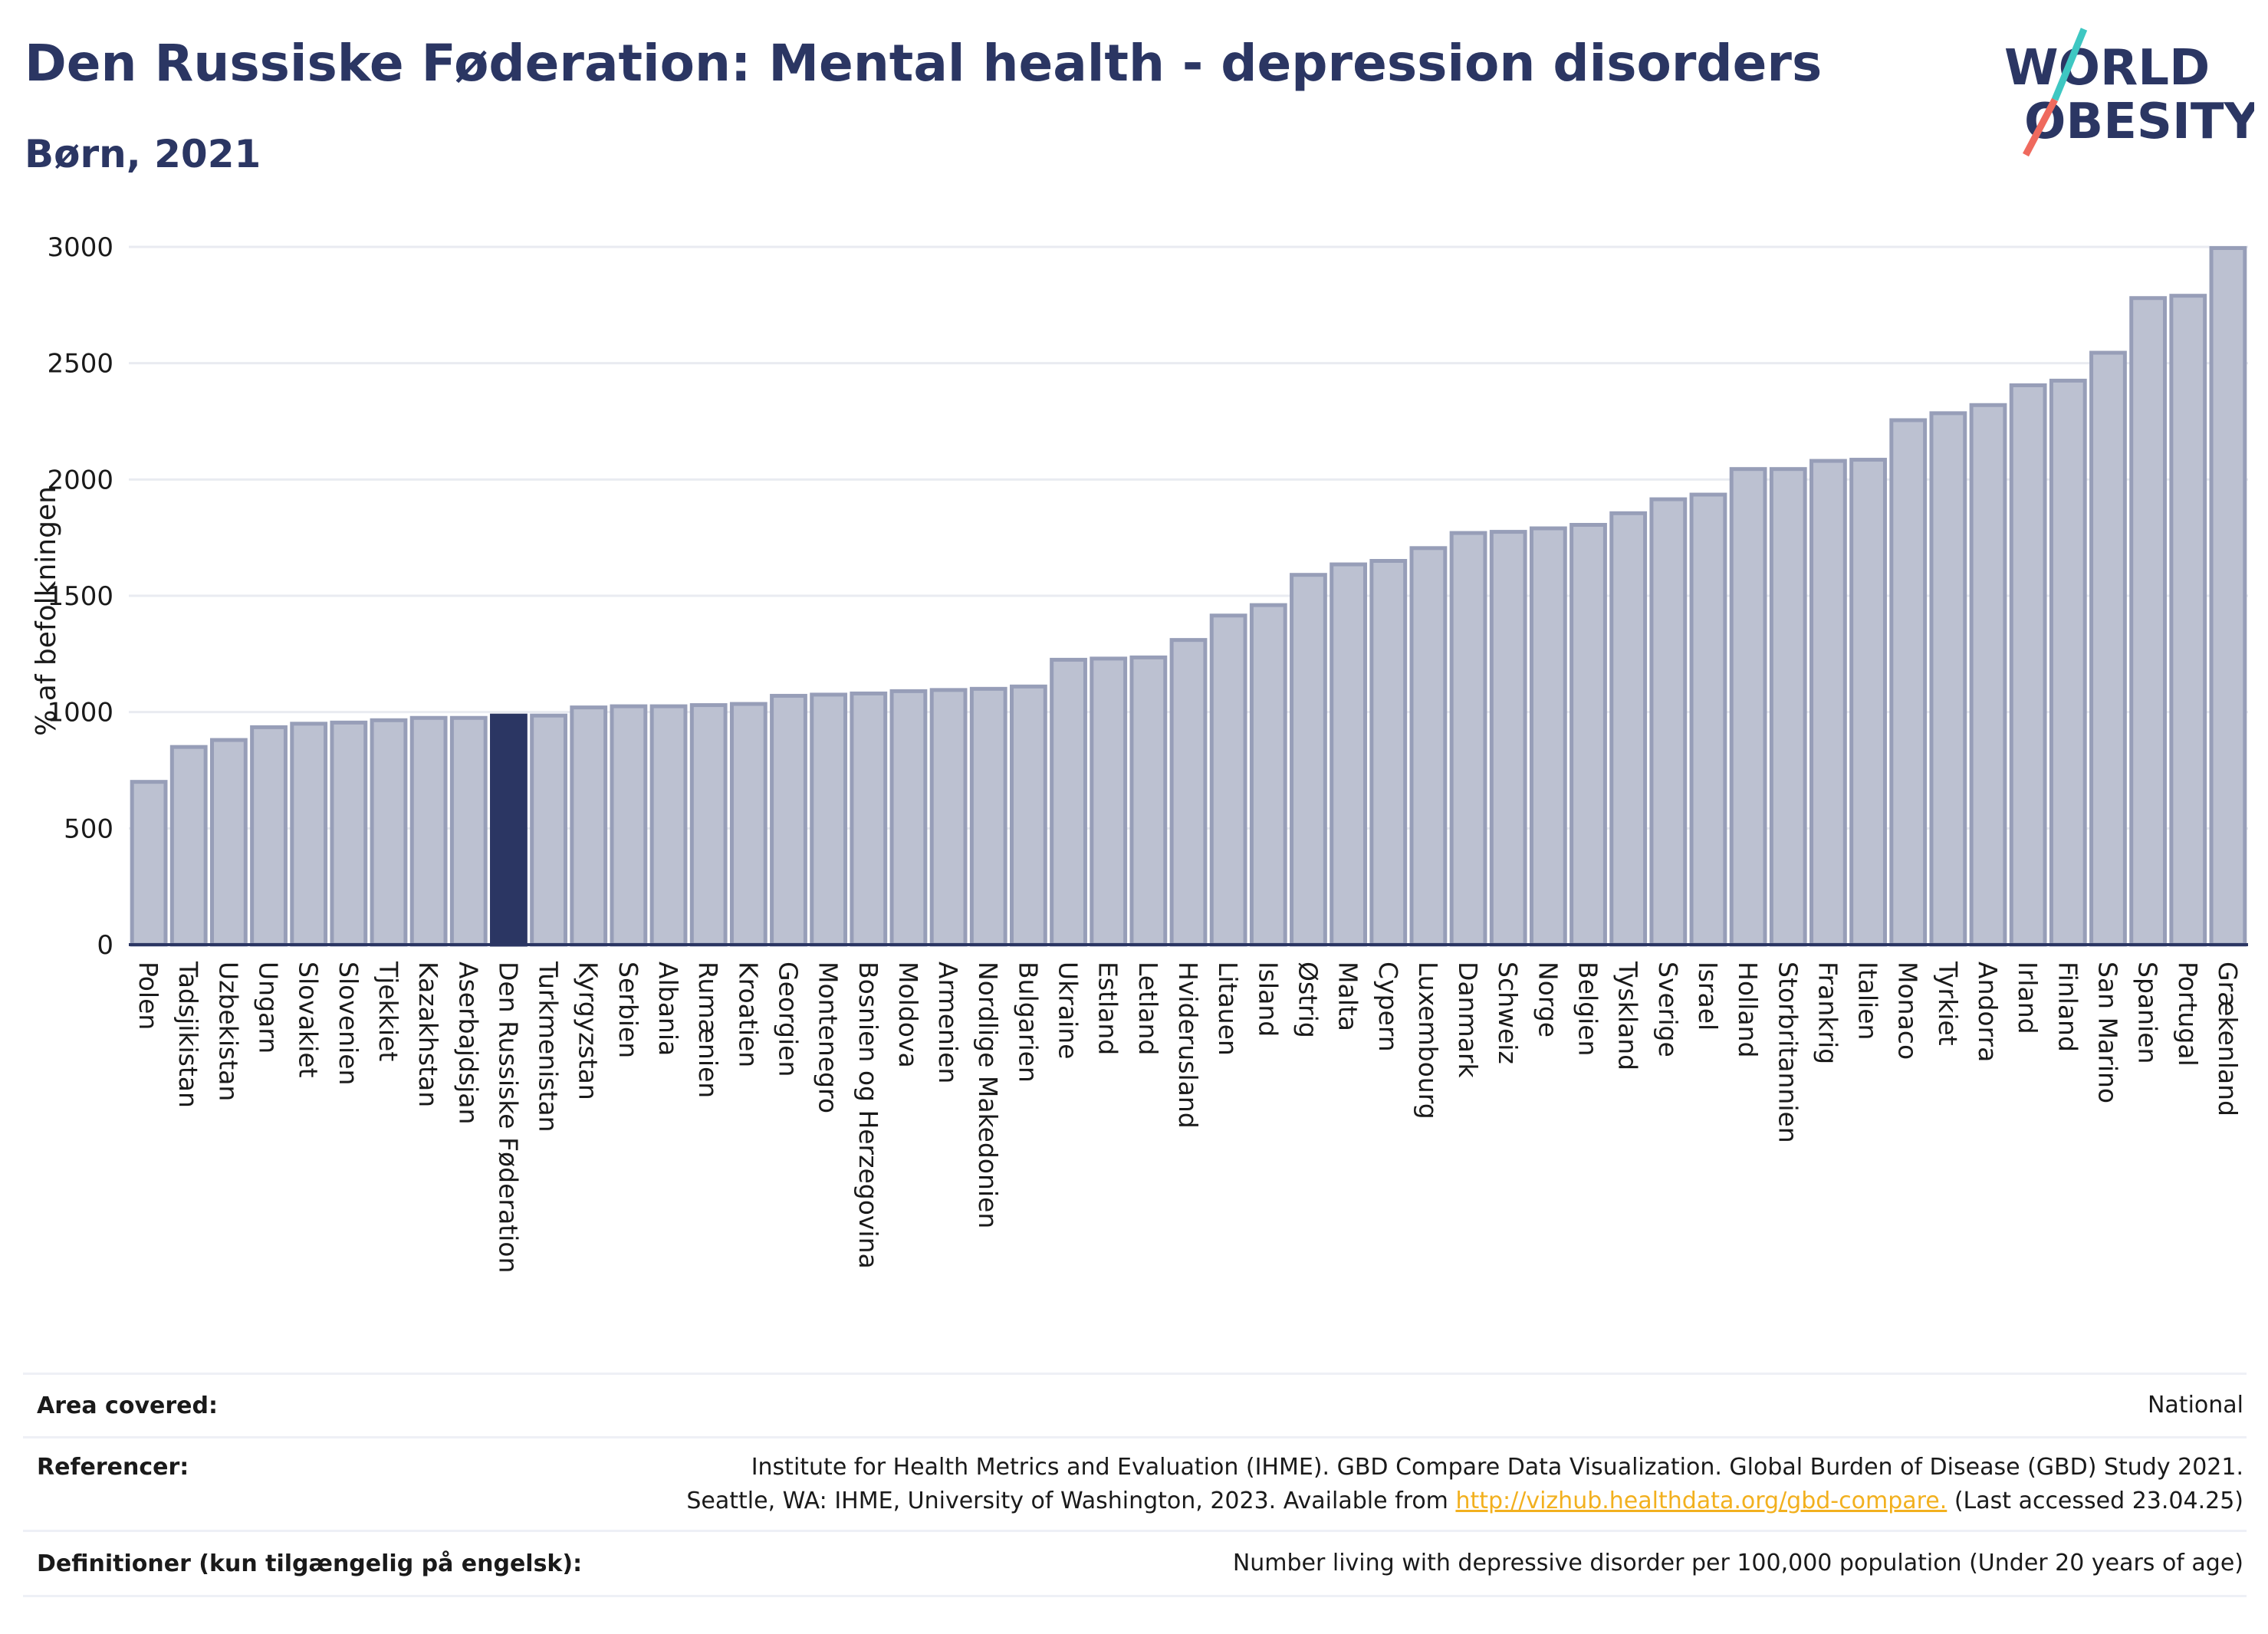 The height and width of the screenshot is (1634, 2268). Describe the element at coordinates (628, 1010) in the screenshot. I see `x-tick-label: Serbien` at that location.